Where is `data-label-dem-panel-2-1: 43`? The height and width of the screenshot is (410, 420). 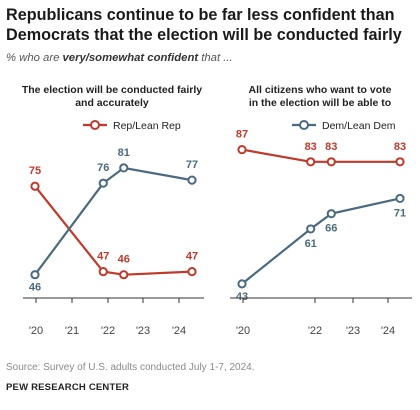 data-label-dem-panel-2-1: 43 is located at coordinates (242, 297).